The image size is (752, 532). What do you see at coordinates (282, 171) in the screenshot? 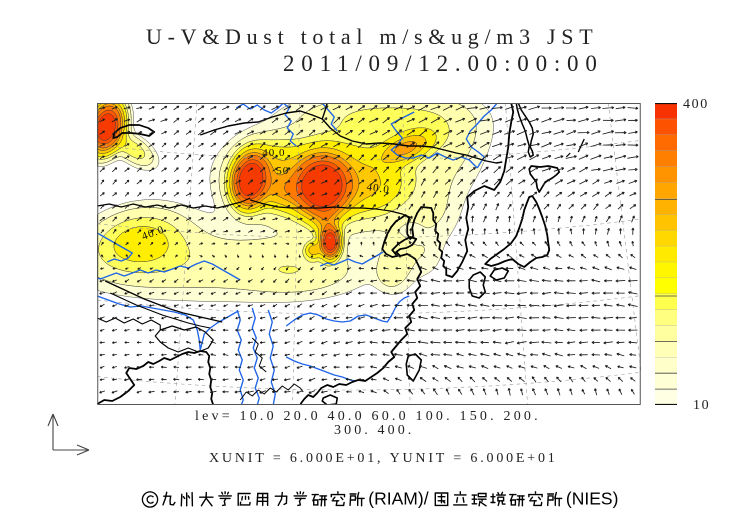
I see `svg-text: 50` at bounding box center [282, 171].